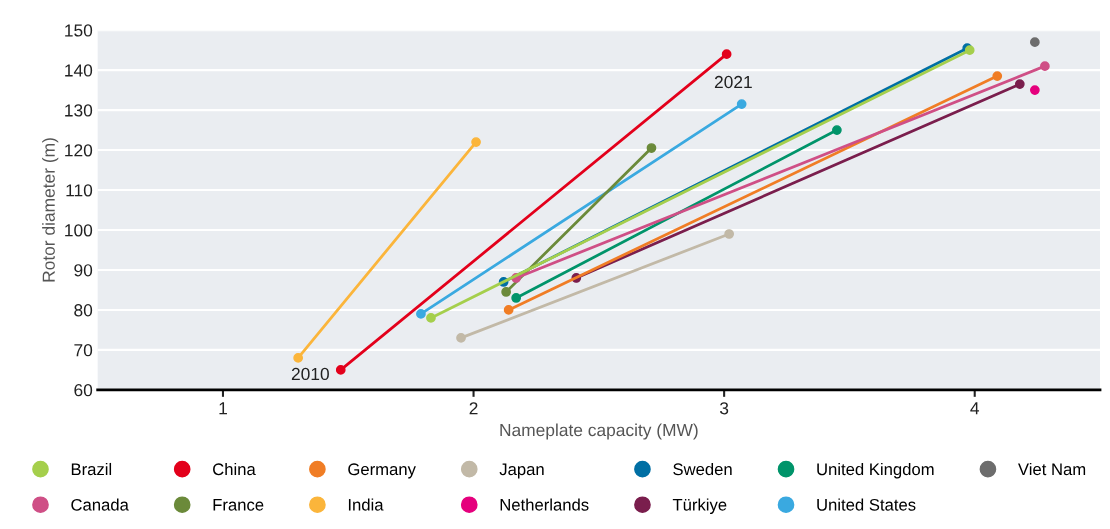 The height and width of the screenshot is (529, 1110). What do you see at coordinates (91, 469) in the screenshot?
I see `legend-label: Brazil` at bounding box center [91, 469].